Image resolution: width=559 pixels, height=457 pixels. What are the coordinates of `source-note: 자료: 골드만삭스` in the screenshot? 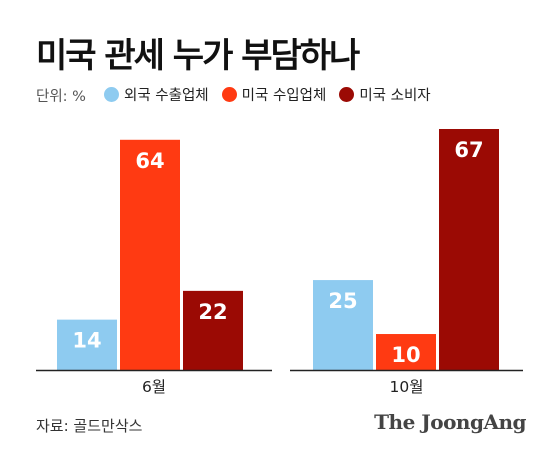 It's located at (89, 426).